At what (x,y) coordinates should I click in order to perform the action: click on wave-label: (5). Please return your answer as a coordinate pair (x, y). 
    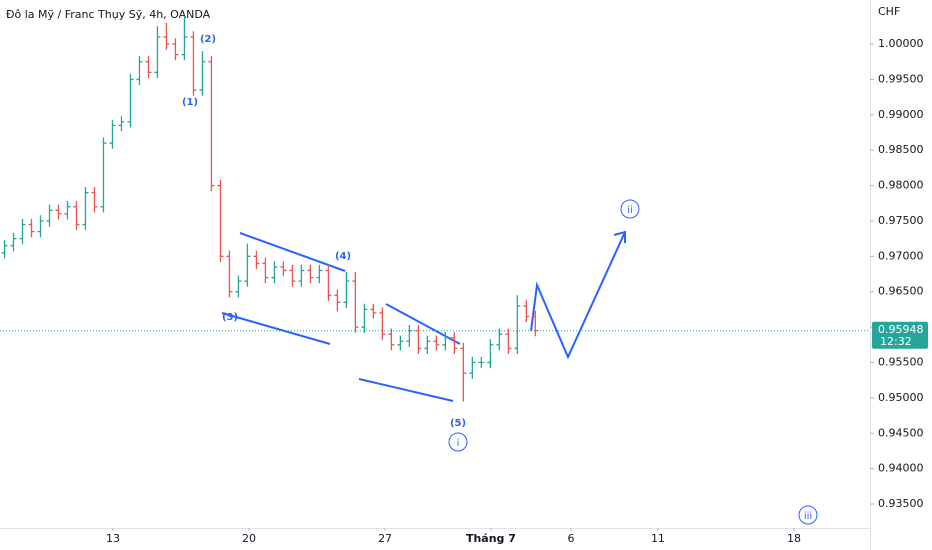
    Looking at the image, I should click on (458, 423).